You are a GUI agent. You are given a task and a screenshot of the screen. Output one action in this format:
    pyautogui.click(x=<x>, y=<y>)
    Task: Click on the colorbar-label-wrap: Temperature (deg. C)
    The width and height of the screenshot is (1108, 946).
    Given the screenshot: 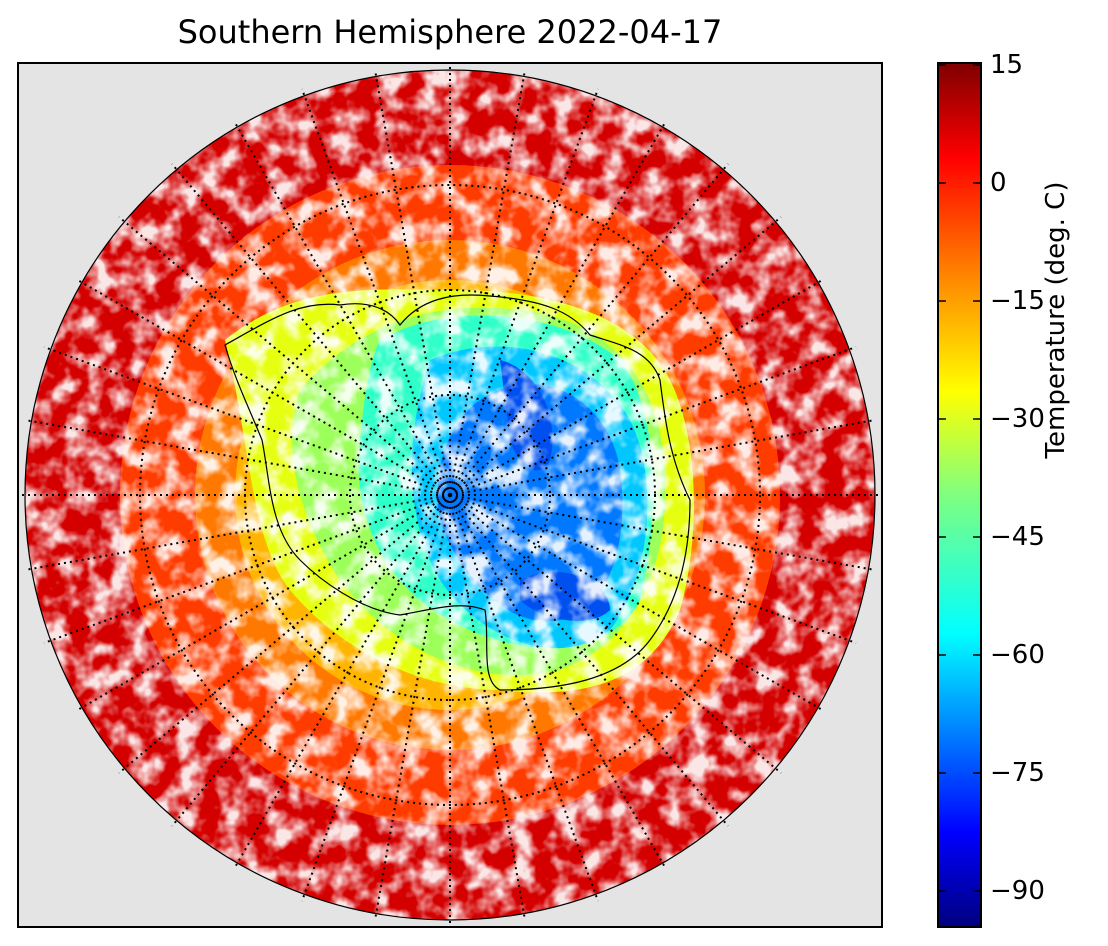 What is the action you would take?
    pyautogui.click(x=1063, y=320)
    